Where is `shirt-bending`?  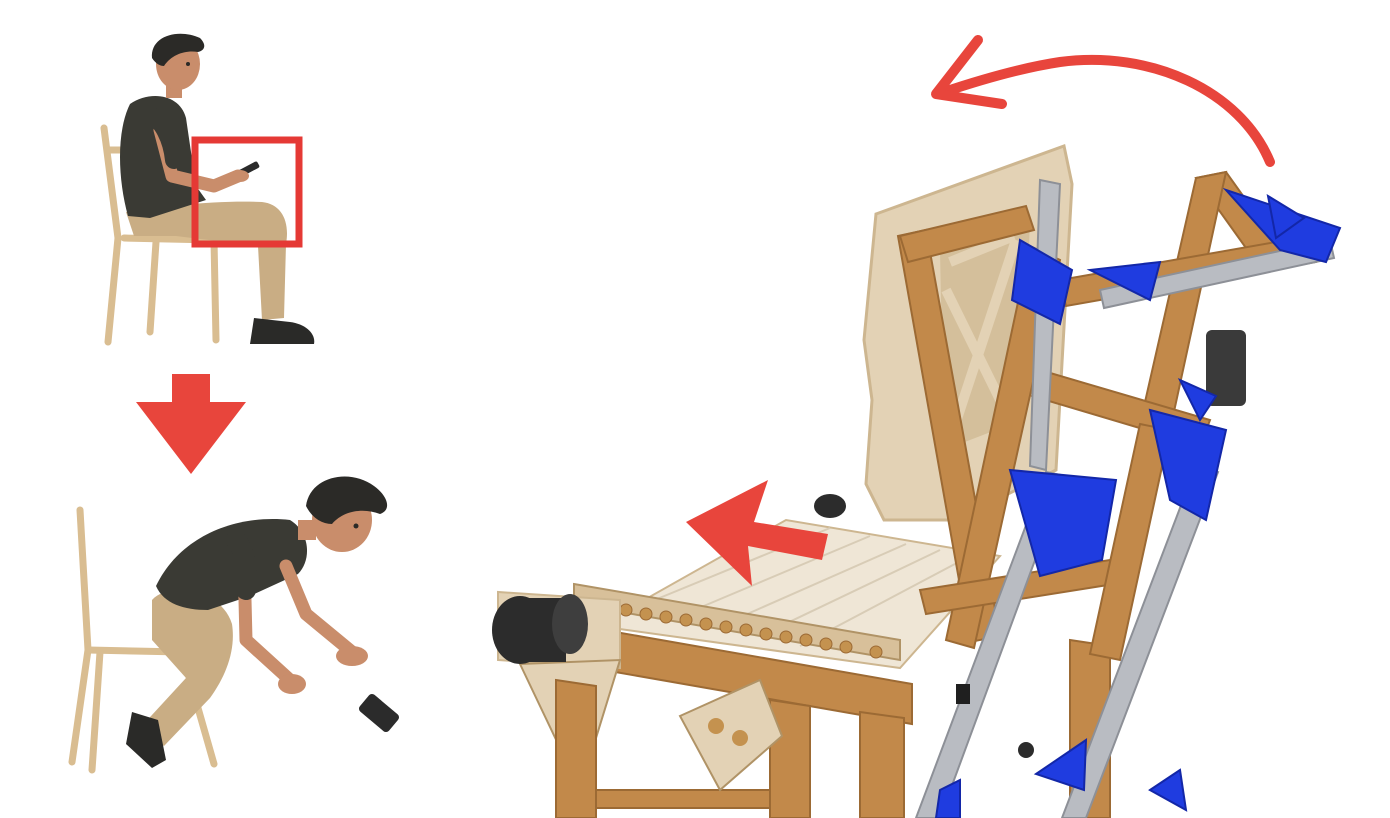
shirt-bending is located at coordinates (232, 564).